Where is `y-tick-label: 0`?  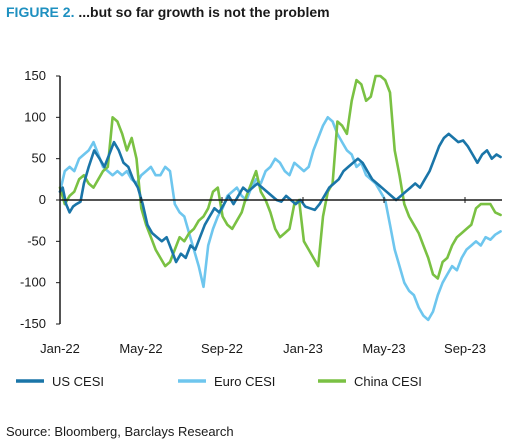 y-tick-label: 0 is located at coordinates (42, 199).